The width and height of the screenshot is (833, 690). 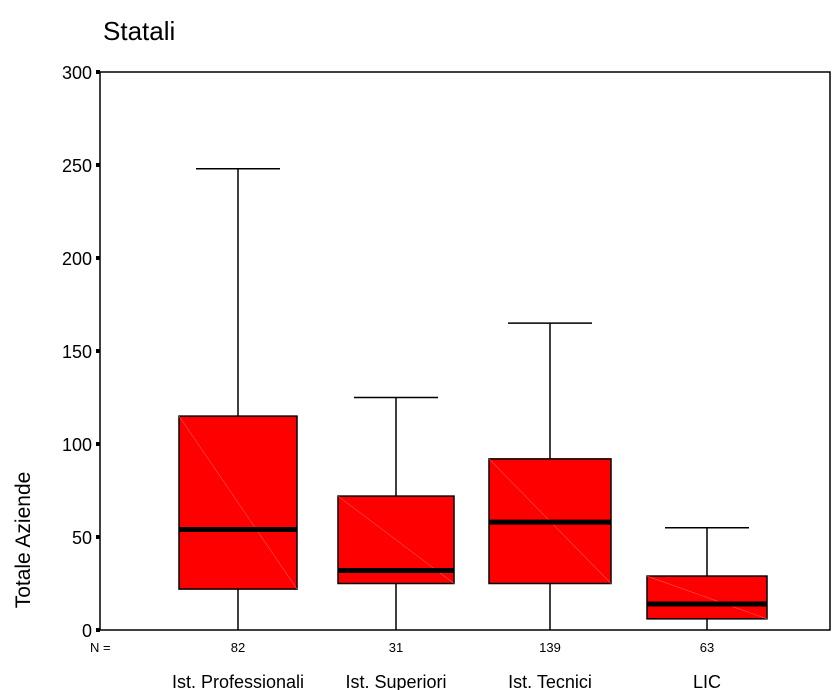 What do you see at coordinates (77, 166) in the screenshot?
I see `y-tick-label: 250` at bounding box center [77, 166].